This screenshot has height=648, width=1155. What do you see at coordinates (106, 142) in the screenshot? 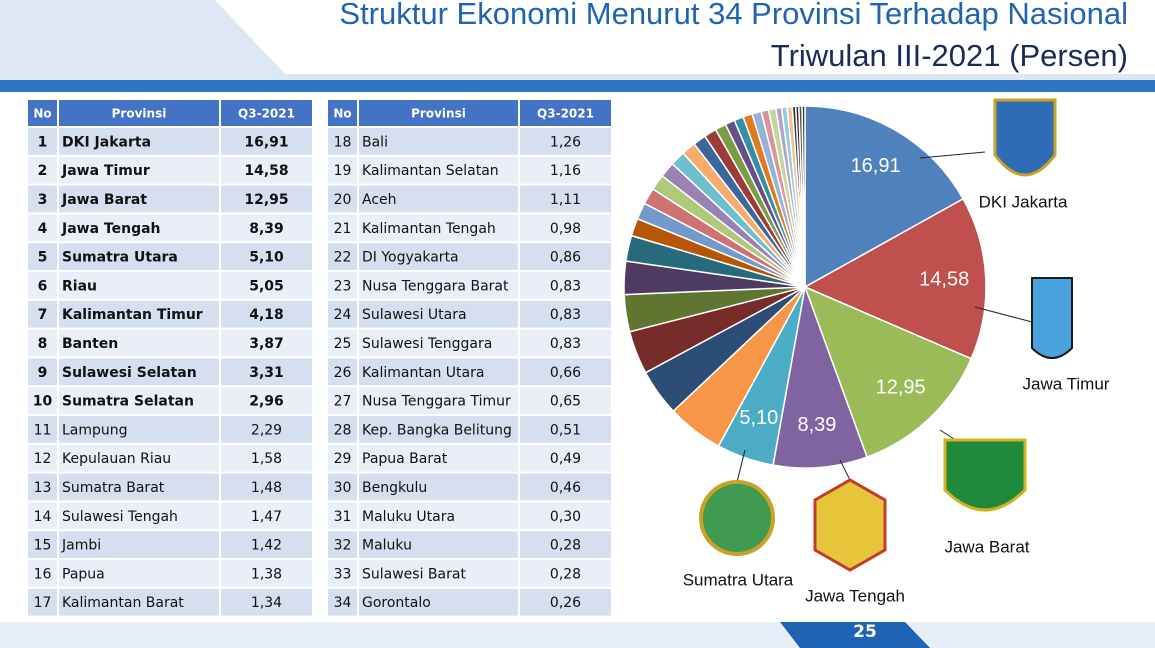
I see `cell-text: DKI Jakarta` at bounding box center [106, 142].